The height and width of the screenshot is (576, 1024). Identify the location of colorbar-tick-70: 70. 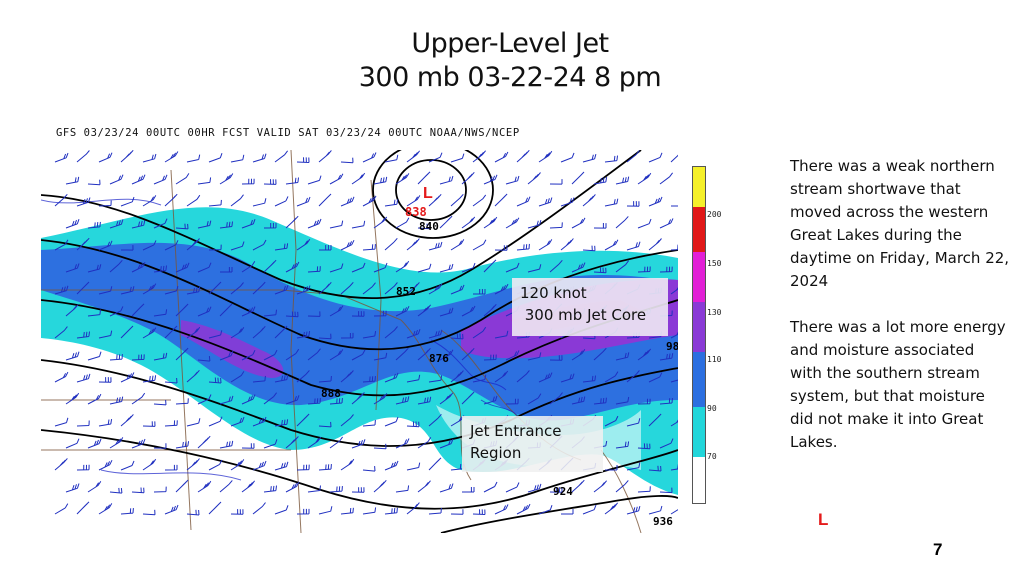
(712, 456).